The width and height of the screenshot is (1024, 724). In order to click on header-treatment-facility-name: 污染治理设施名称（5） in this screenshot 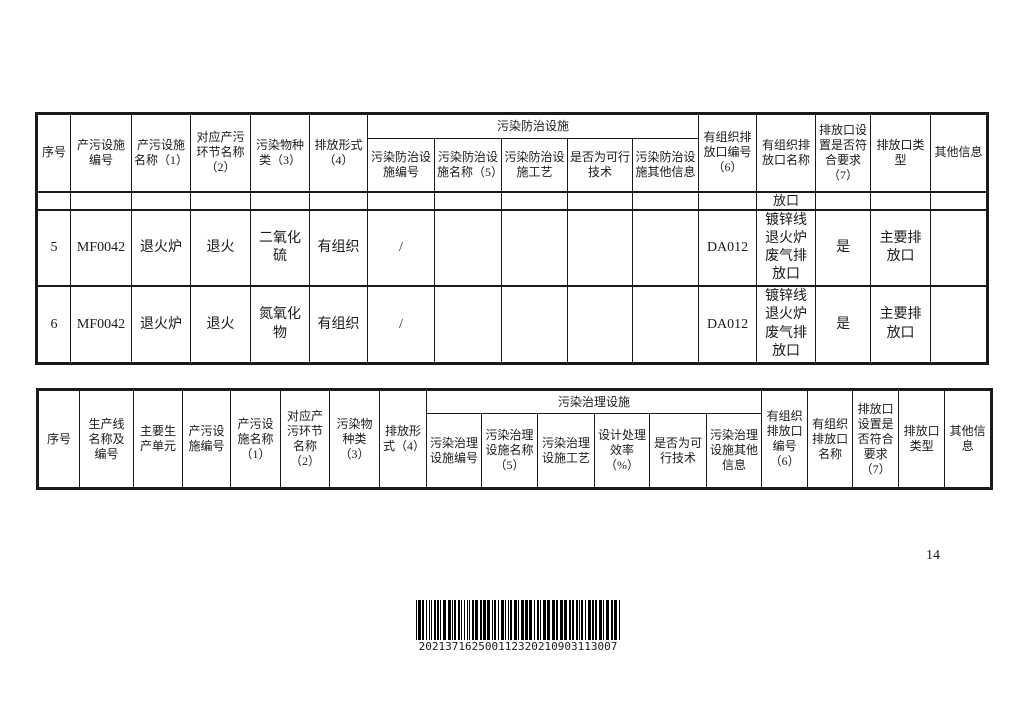, I will do `click(509, 451)`.